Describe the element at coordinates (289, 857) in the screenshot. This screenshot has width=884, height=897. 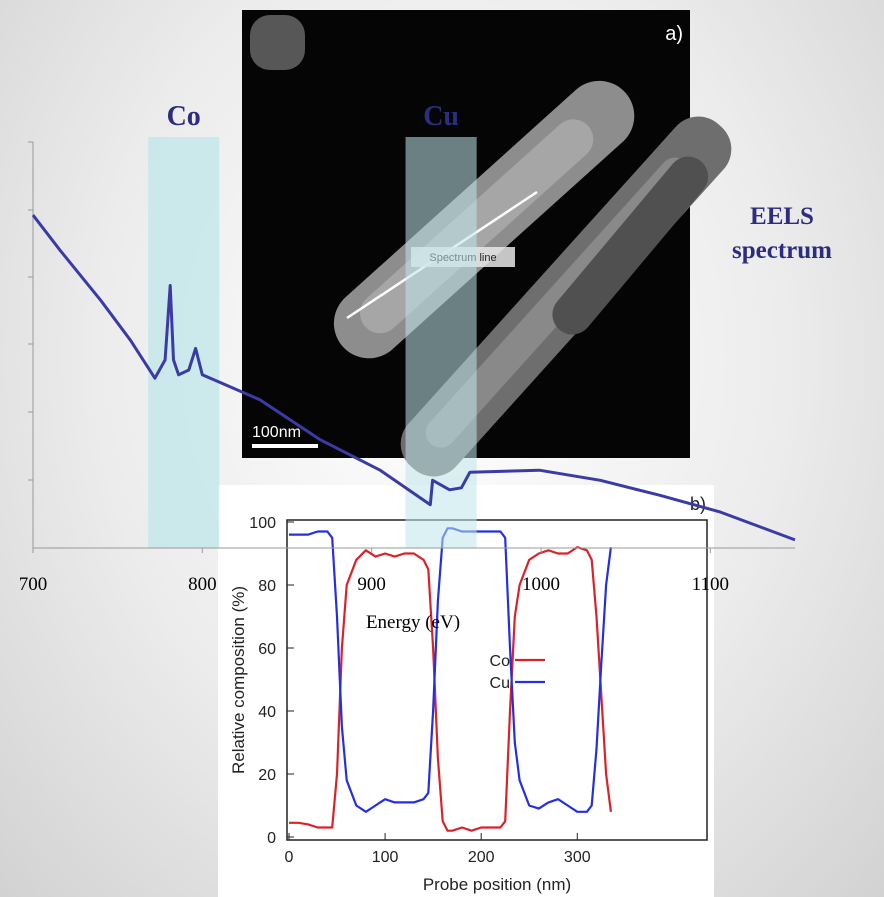
I see `x-tick-label: 0` at that location.